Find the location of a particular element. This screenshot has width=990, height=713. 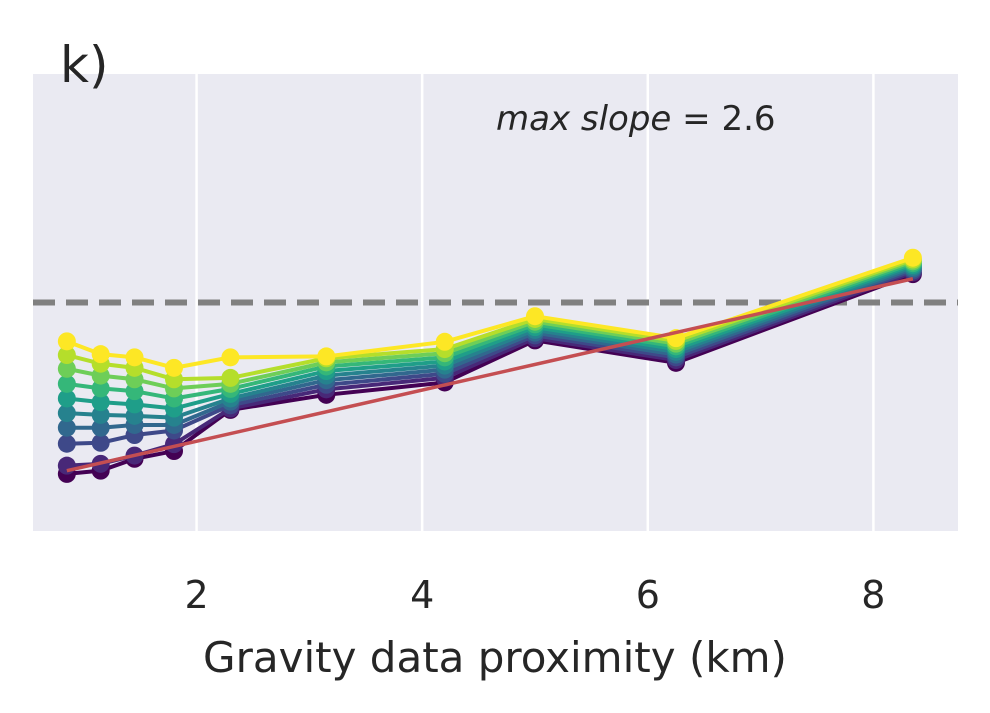

series-line is located at coordinates (490, 312).